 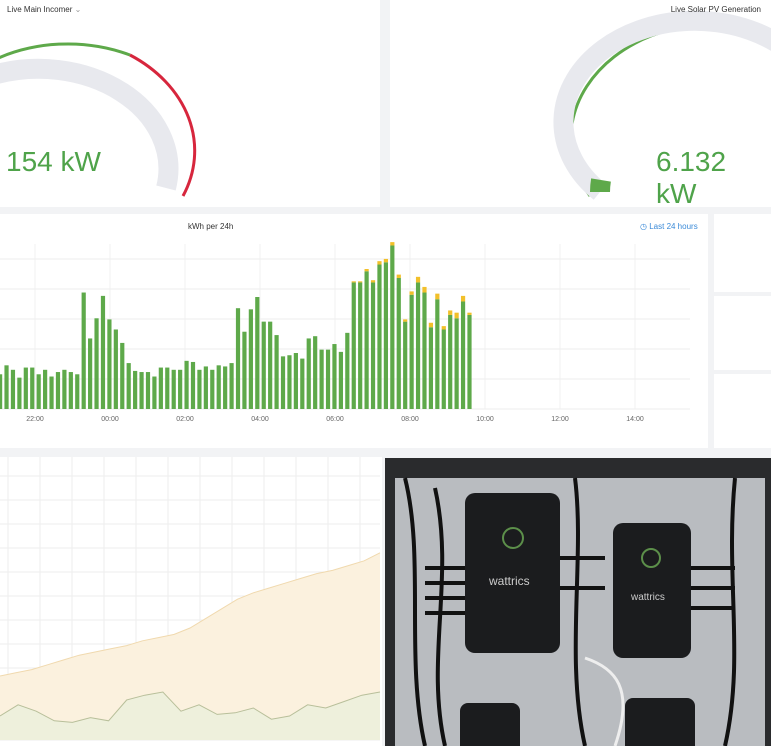 I want to click on x-tick-label: 02:00, so click(x=185, y=419).